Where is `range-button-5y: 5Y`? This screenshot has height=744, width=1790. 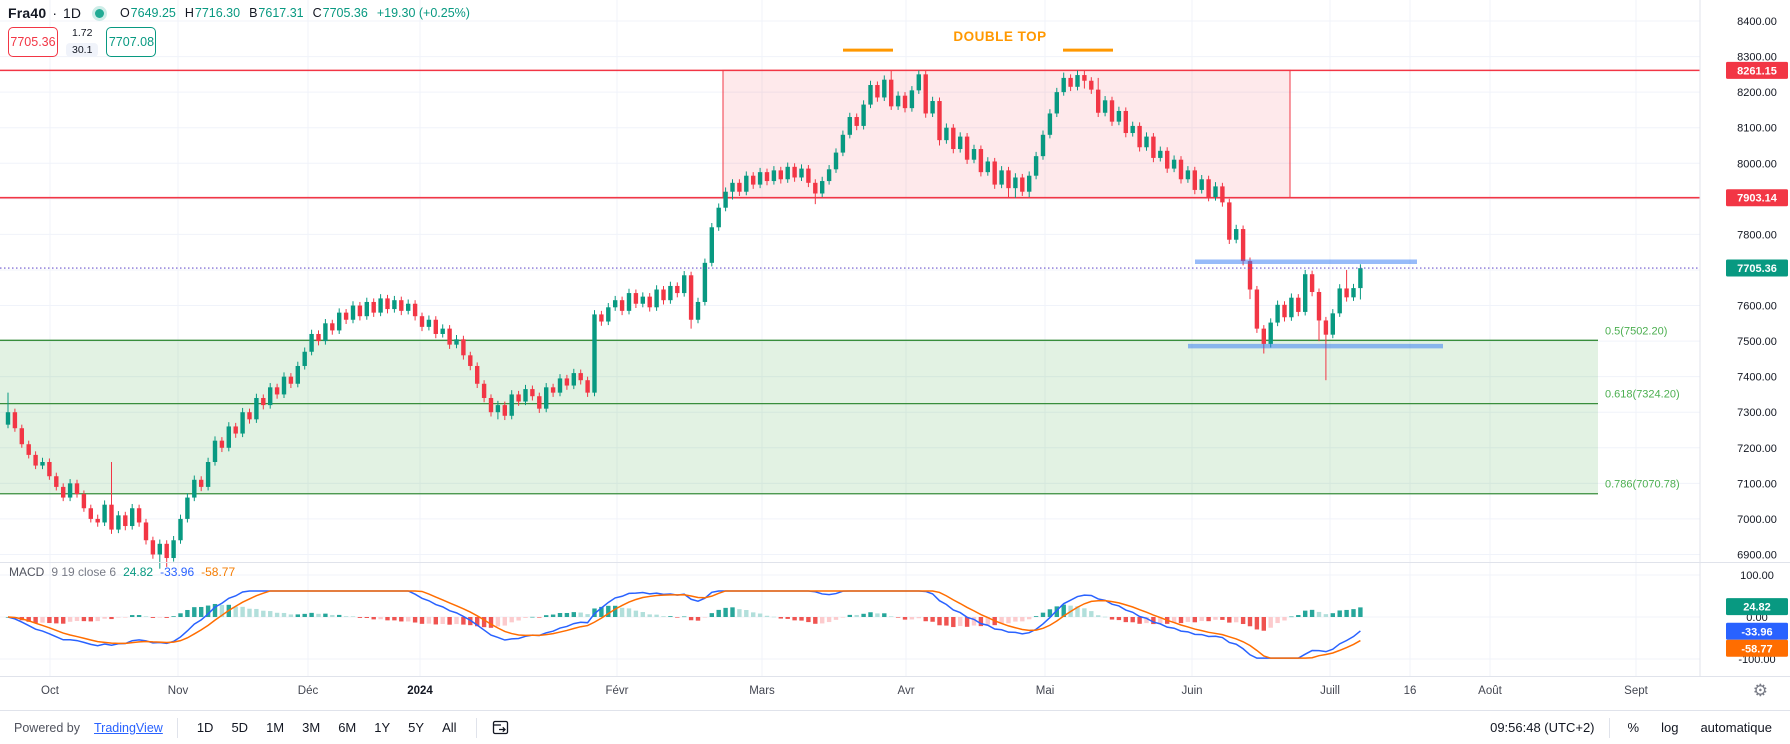
range-button-5y: 5Y is located at coordinates (416, 727).